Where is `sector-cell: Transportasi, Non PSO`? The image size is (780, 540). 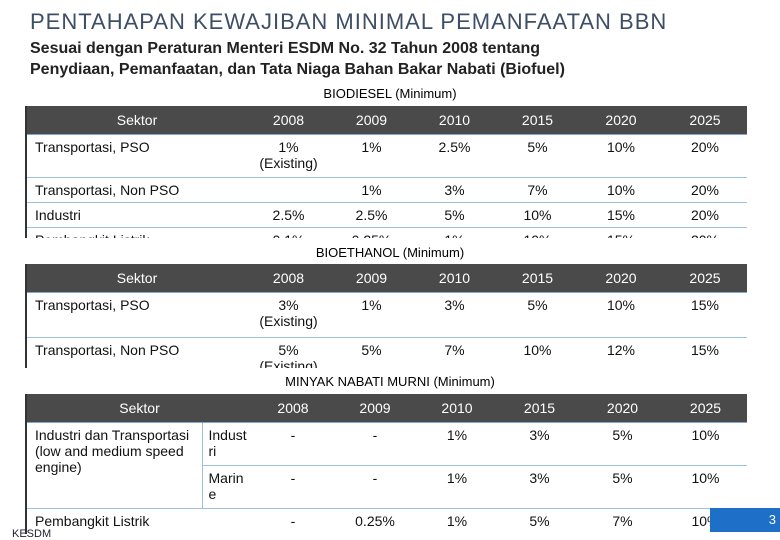 sector-cell: Transportasi, Non PSO is located at coordinates (137, 352).